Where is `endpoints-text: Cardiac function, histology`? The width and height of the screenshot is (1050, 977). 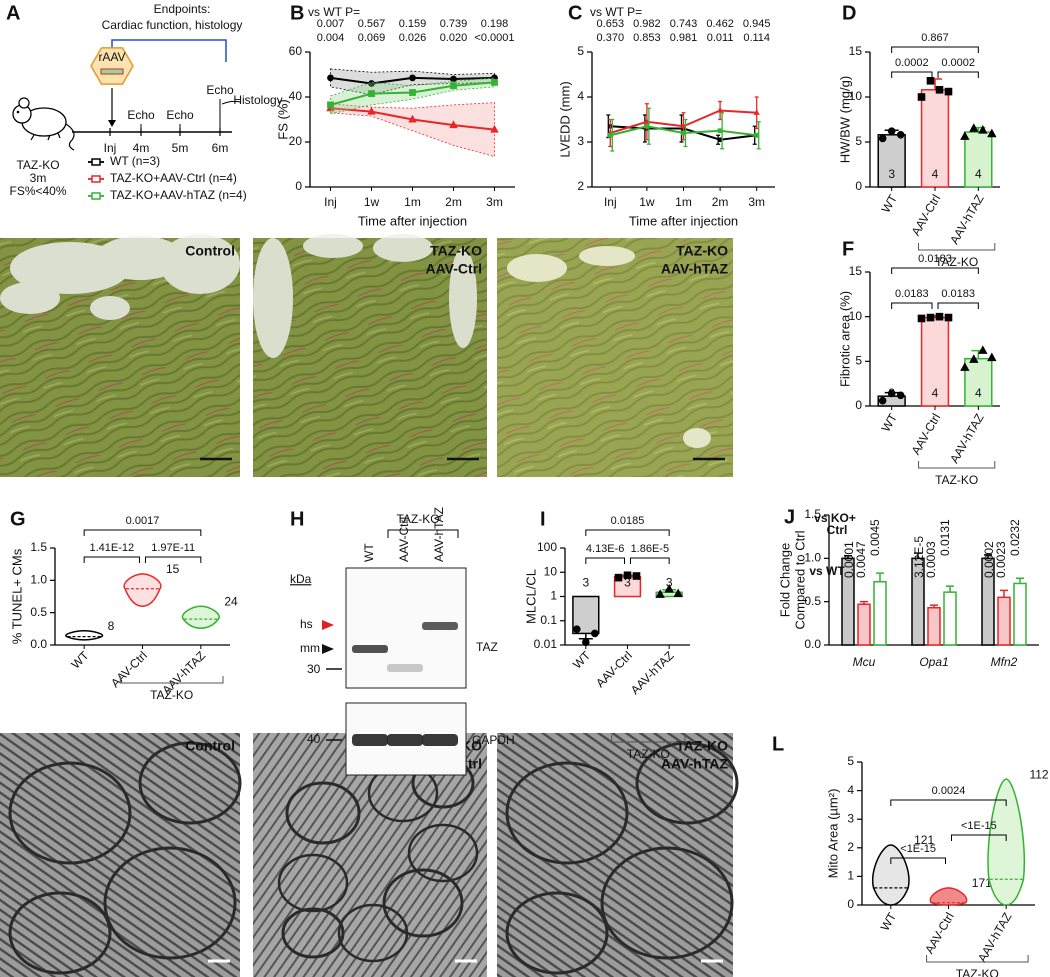
endpoints-text: Cardiac function, histology is located at coordinates (172, 25).